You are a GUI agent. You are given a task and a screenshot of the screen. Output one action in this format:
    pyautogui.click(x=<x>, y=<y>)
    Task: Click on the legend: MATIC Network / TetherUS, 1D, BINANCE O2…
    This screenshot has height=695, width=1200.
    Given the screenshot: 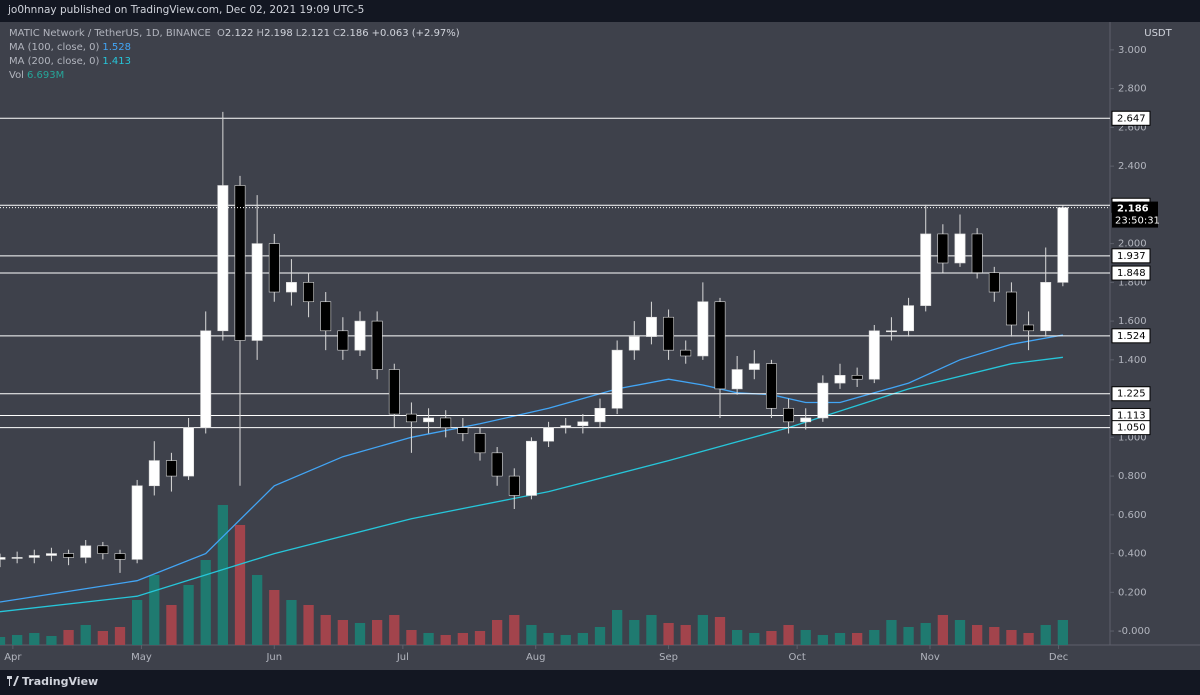 What is the action you would take?
    pyautogui.click(x=236, y=55)
    